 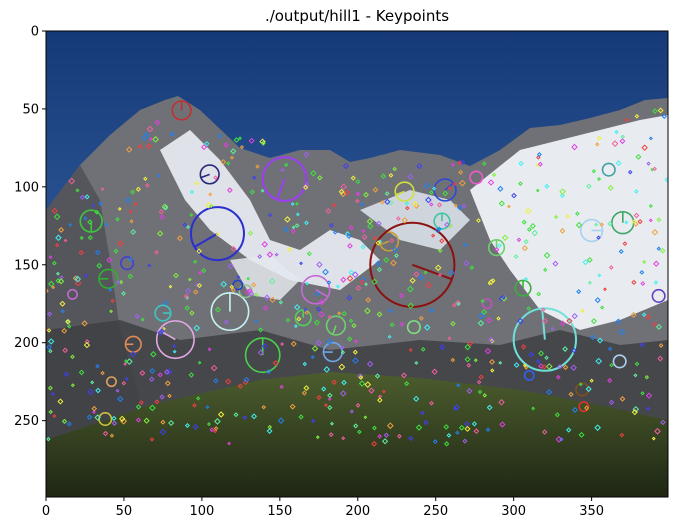 I want to click on keypoint-orientation, so click(x=205, y=176).